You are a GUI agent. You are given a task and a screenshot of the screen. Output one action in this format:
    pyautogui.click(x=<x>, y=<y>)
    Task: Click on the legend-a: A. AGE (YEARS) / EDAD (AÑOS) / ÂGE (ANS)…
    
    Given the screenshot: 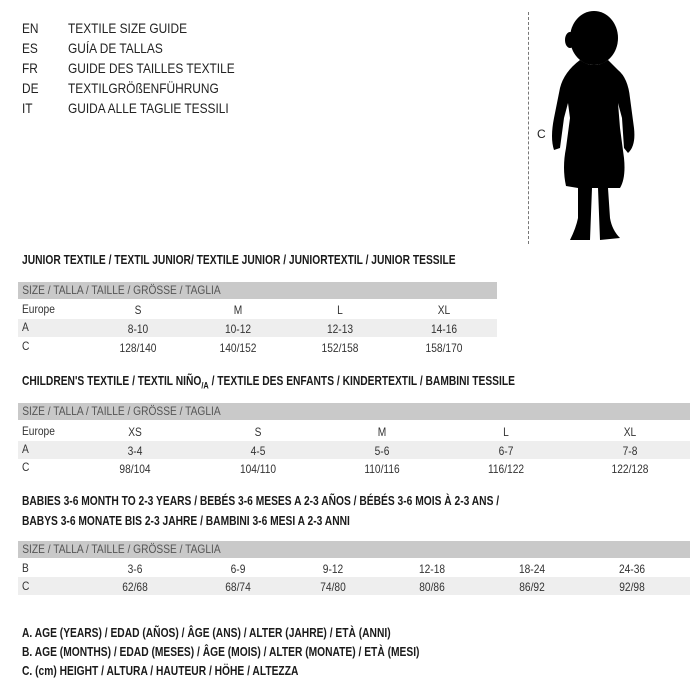 What is the action you would take?
    pyautogui.click(x=206, y=633)
    